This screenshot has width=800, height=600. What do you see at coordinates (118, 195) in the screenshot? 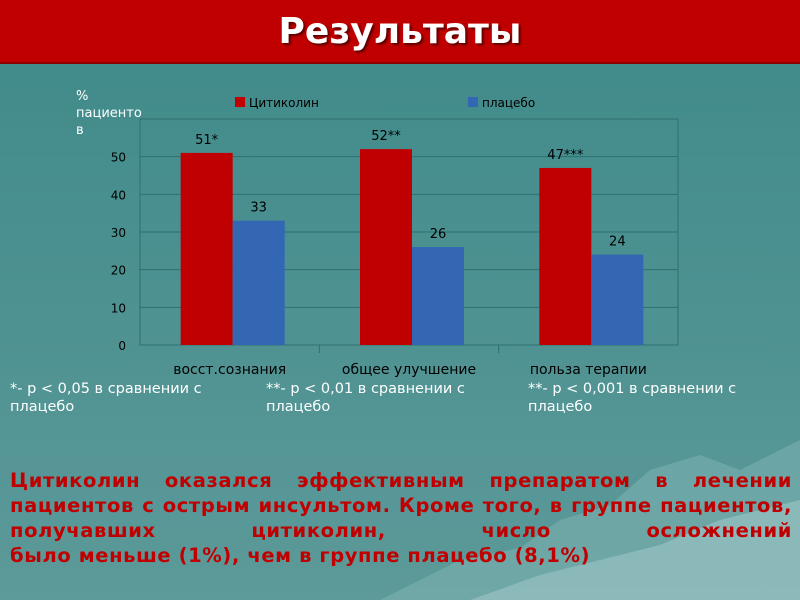
I see `y-tick-label: 40` at bounding box center [118, 195].